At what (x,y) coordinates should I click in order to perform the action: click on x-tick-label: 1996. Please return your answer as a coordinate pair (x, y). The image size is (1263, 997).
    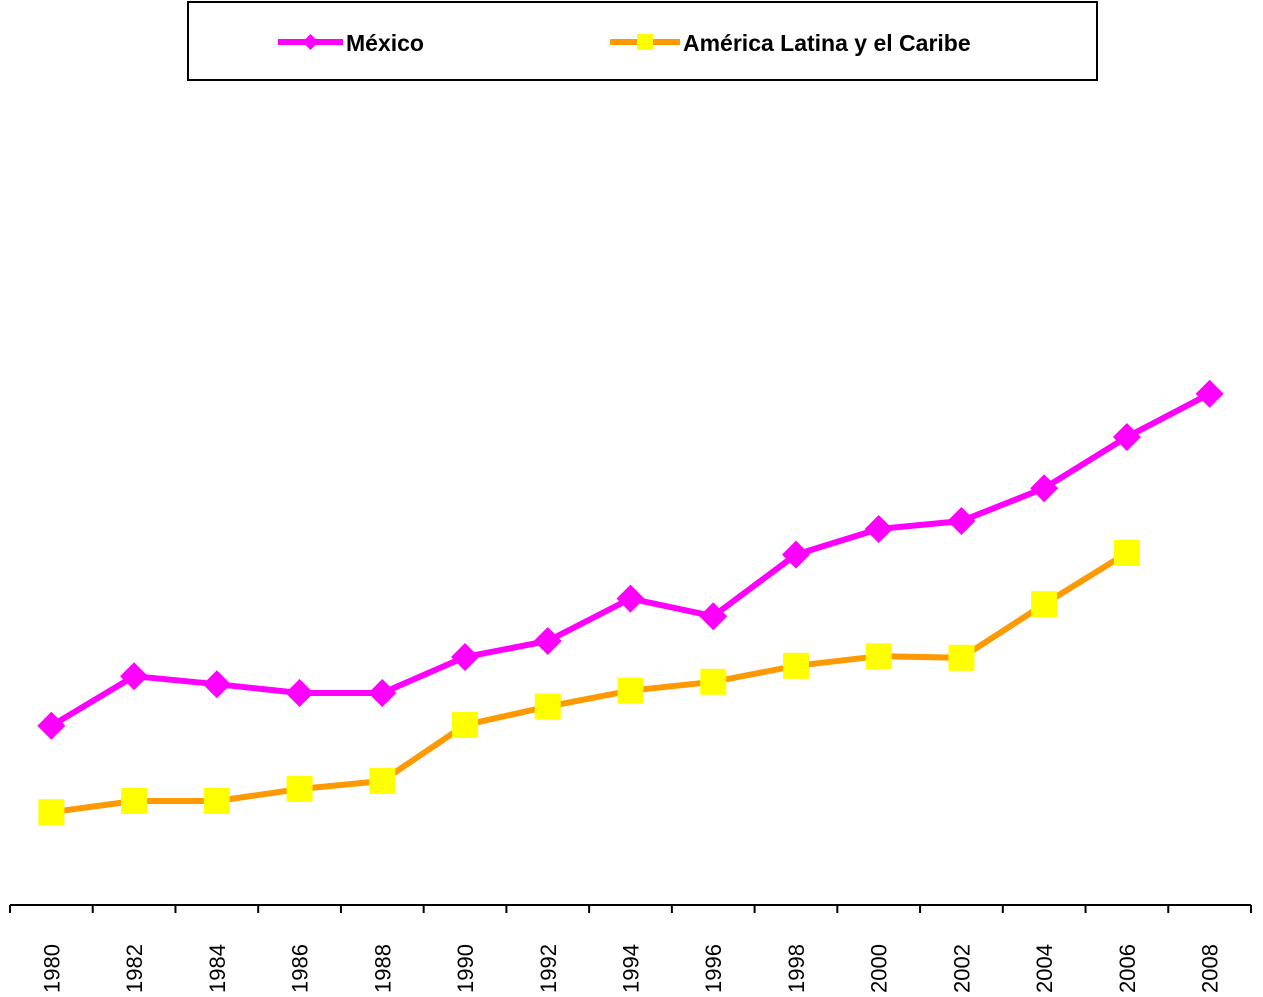
    Looking at the image, I should click on (713, 968).